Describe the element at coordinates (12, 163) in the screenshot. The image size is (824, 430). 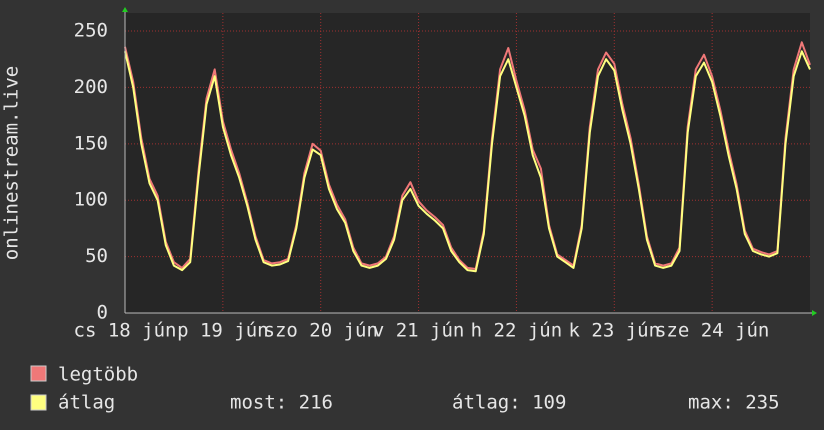
I see `y-axis-label: onlinestream.live` at that location.